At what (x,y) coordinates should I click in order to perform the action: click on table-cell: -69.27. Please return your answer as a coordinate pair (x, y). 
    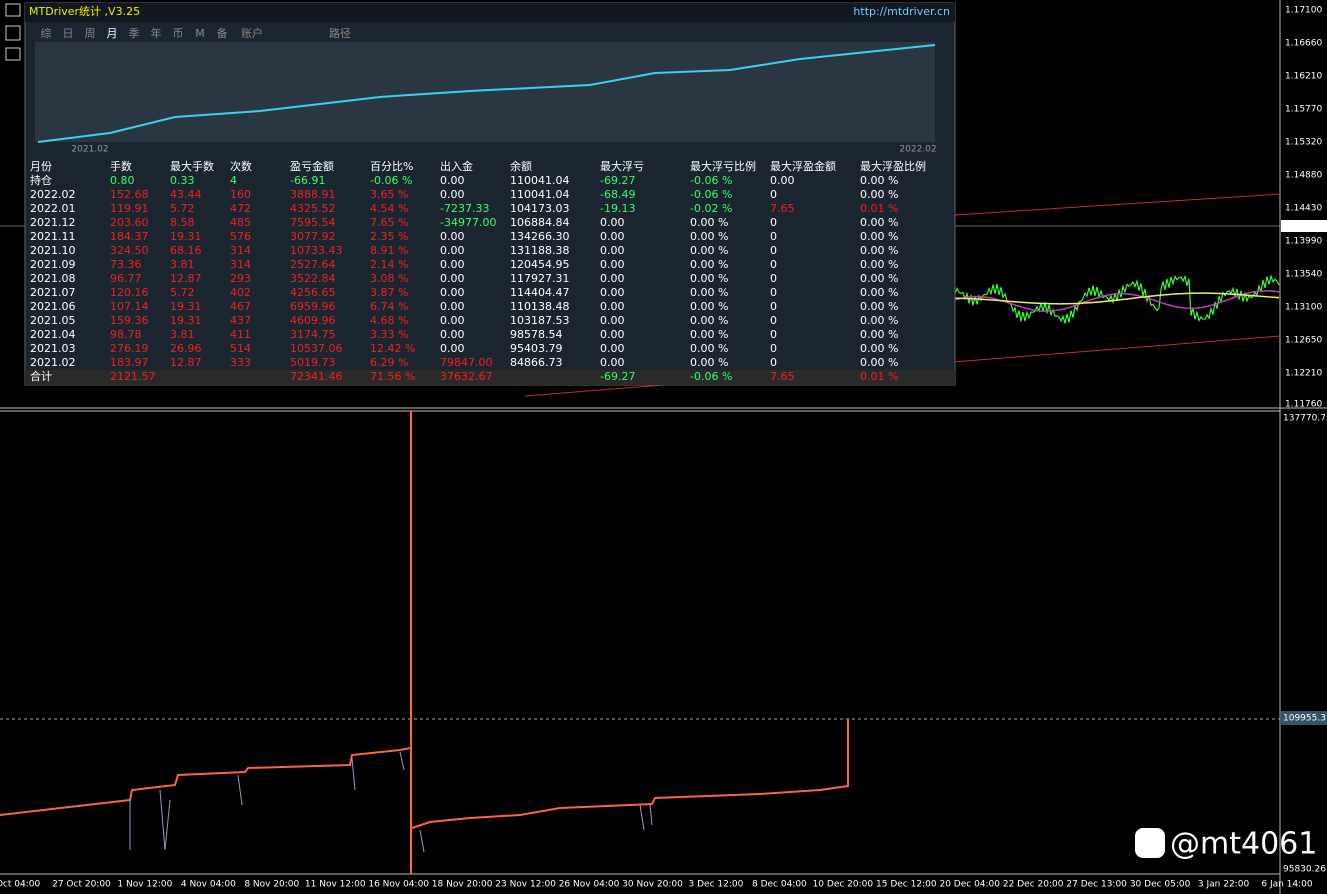
    Looking at the image, I should click on (617, 376).